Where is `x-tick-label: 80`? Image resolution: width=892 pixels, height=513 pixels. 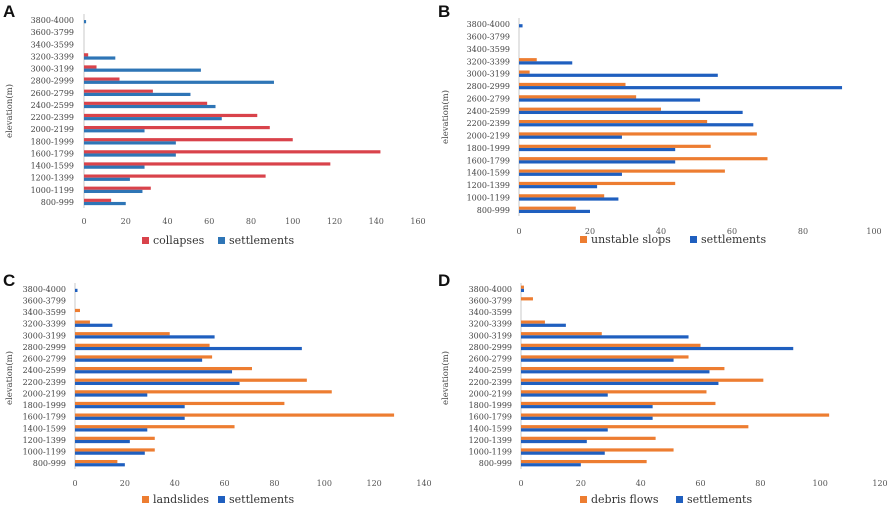 x-tick-label: 80 is located at coordinates (760, 483).